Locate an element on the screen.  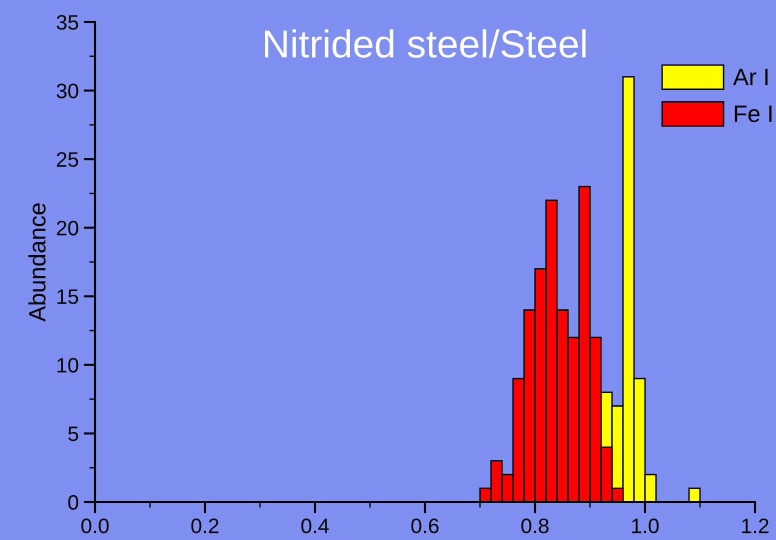
x-tick-label: 0.0 is located at coordinates (95, 526).